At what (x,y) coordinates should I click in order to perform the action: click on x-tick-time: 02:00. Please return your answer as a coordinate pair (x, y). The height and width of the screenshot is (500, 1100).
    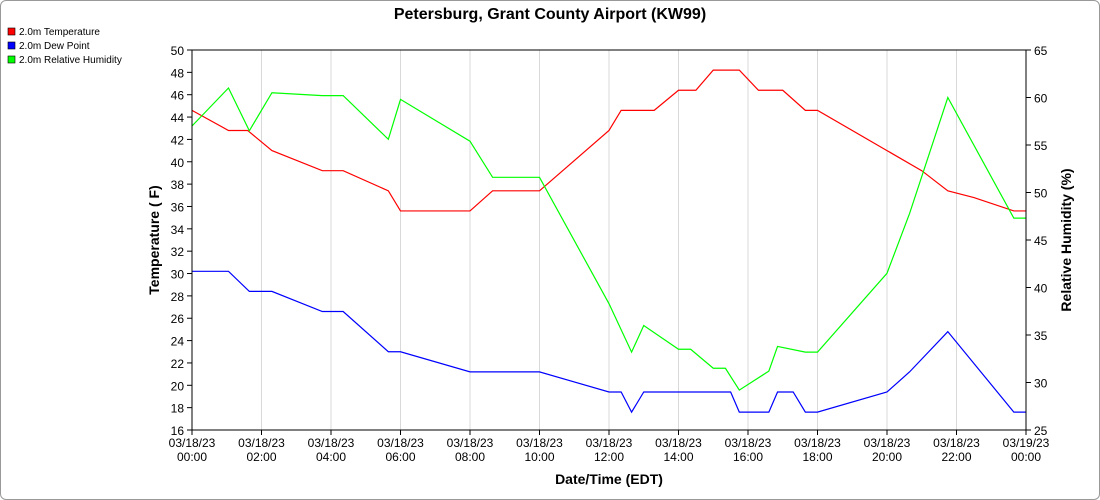
    Looking at the image, I should click on (261, 457).